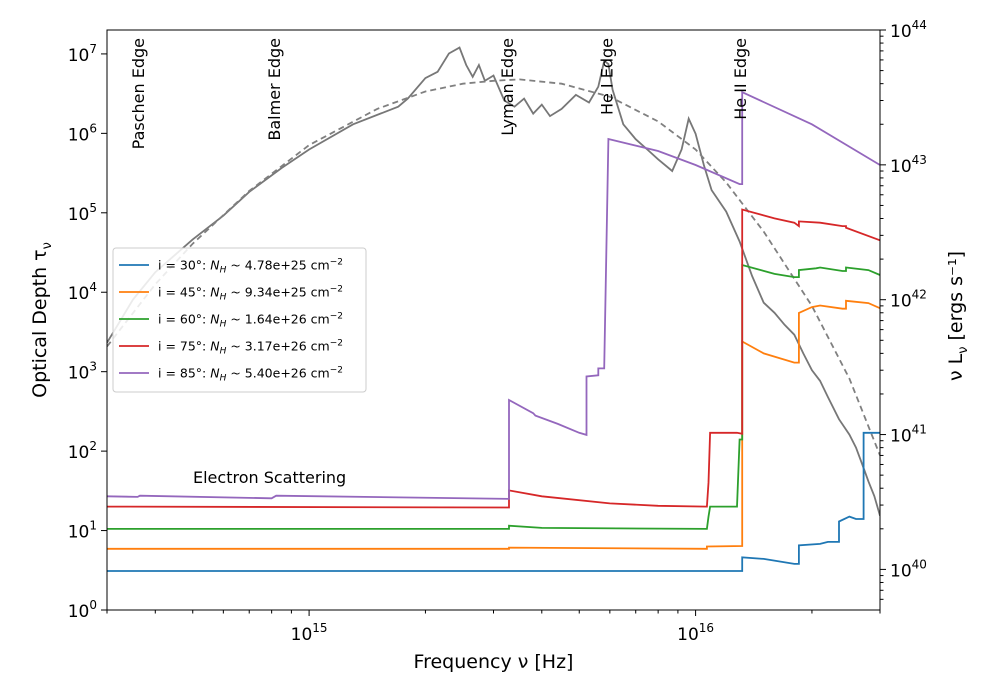  What do you see at coordinates (740, 79) in the screenshot?
I see `edge-label-4: He II Edge` at bounding box center [740, 79].